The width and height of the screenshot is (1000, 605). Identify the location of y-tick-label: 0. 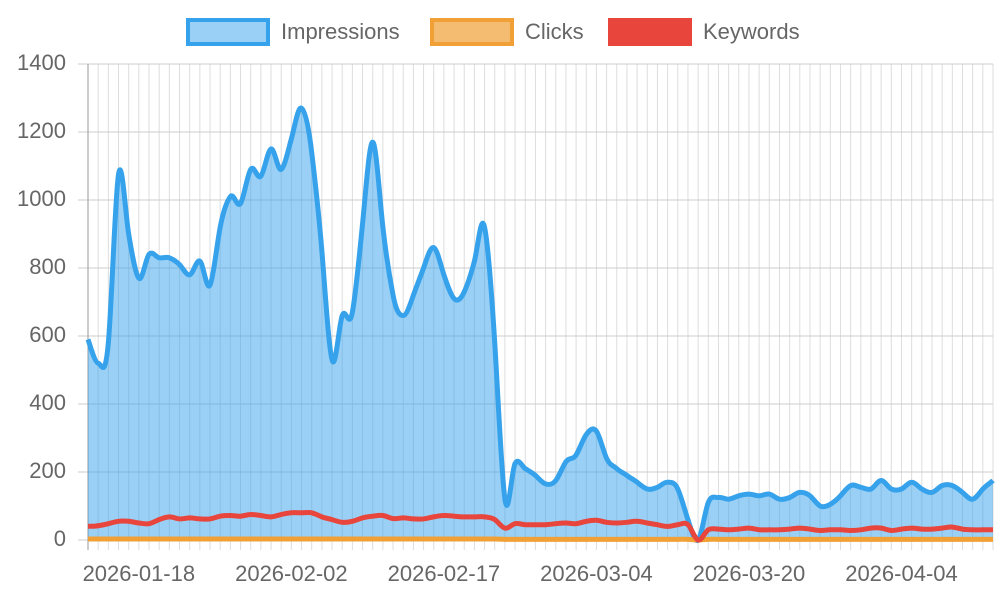
(60, 538).